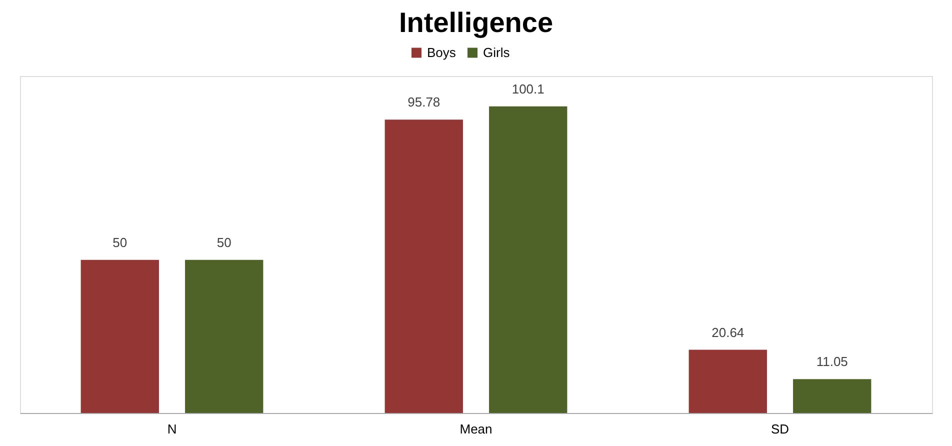  I want to click on x-tick-label: Mean, so click(476, 429).